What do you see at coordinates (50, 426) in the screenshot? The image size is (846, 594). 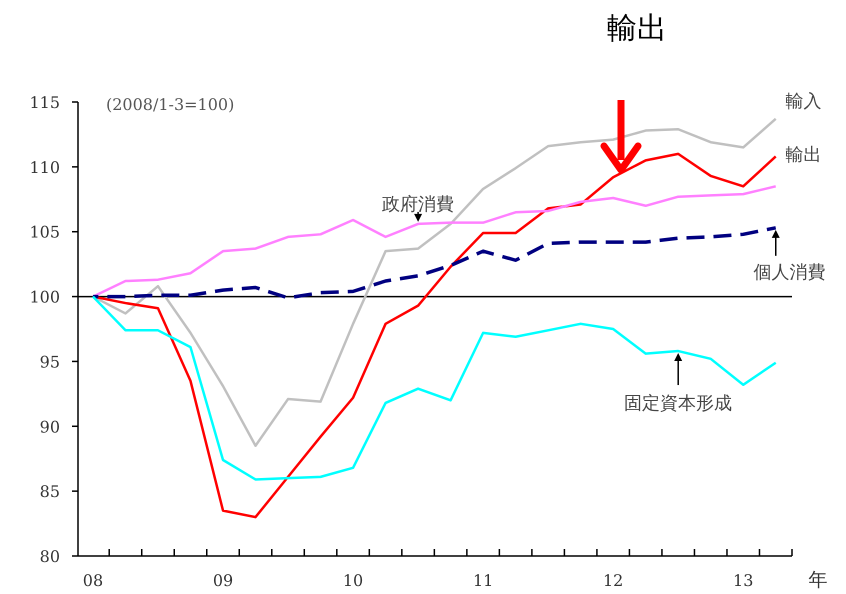 I see `y-tick-label: 90` at bounding box center [50, 426].